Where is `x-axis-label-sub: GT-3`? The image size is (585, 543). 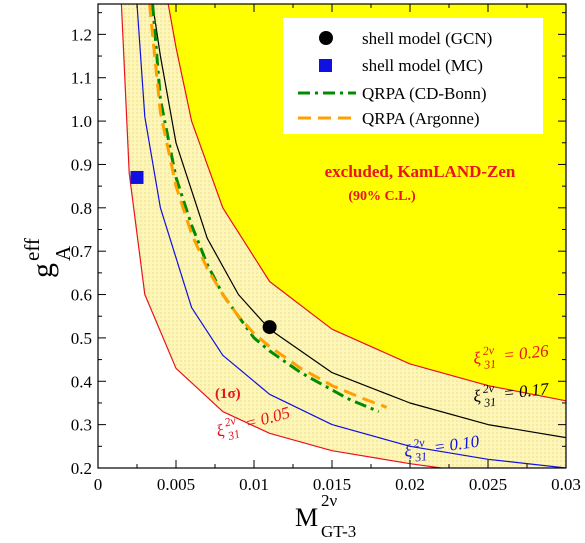
x-axis-label-sub: GT-3 is located at coordinates (338, 531).